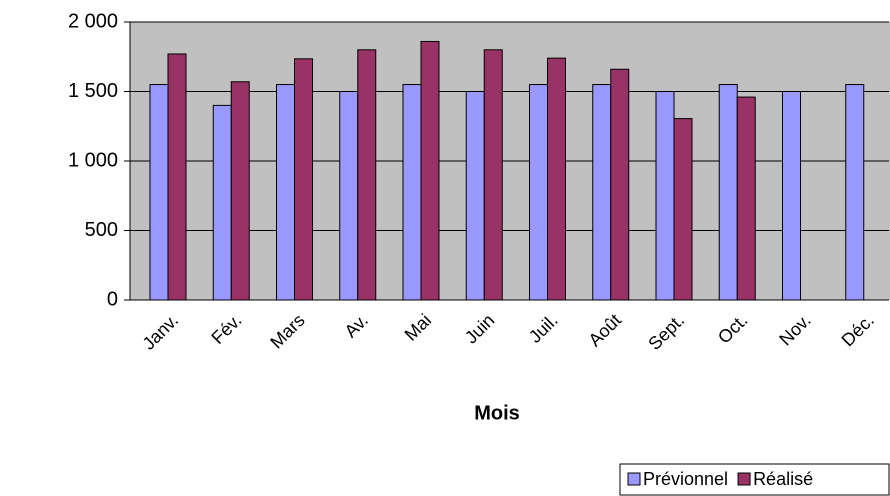 The image size is (890, 496). Describe the element at coordinates (794, 329) in the screenshot. I see `x-tick-label: Nov.` at that location.